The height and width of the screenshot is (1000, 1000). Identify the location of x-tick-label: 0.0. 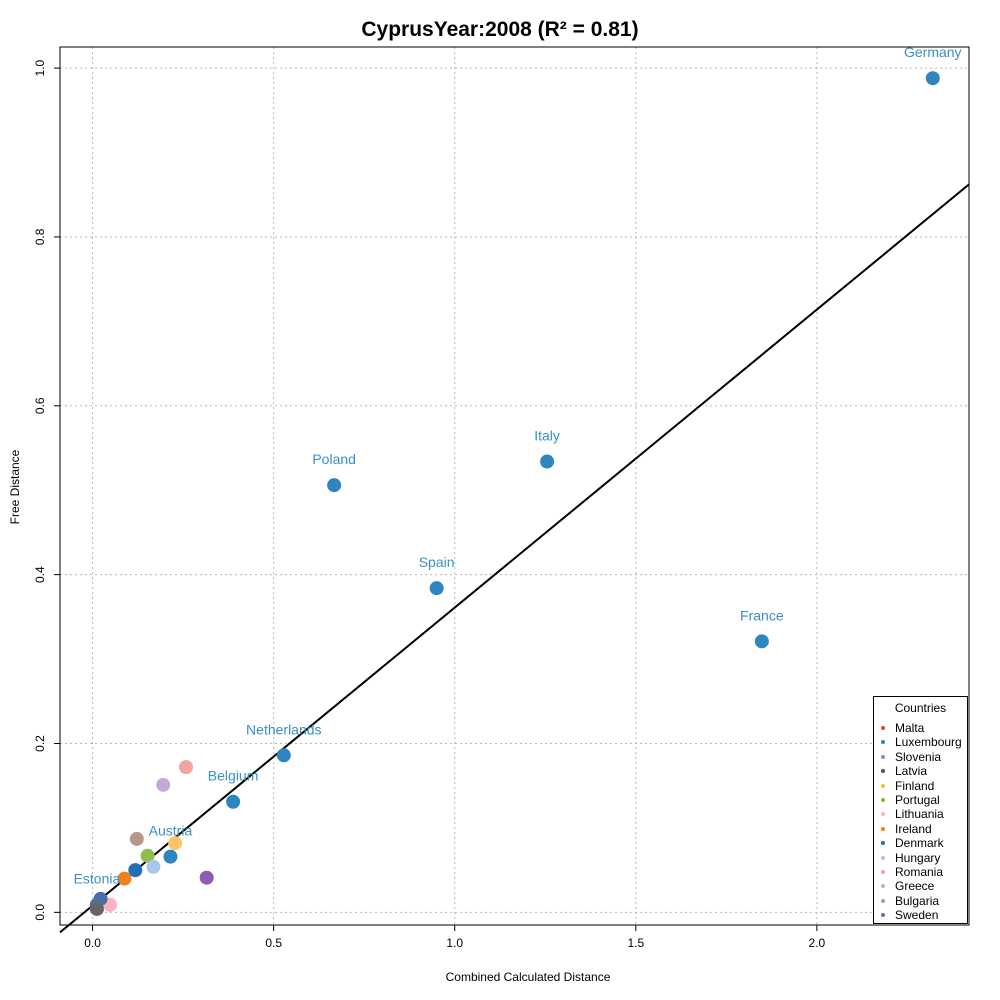
(92, 943).